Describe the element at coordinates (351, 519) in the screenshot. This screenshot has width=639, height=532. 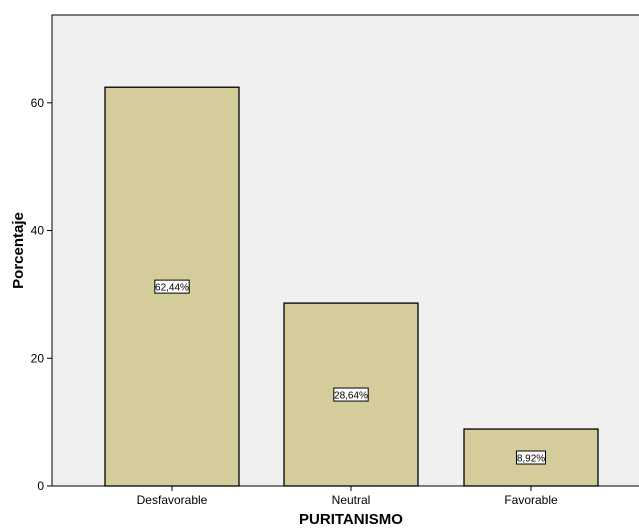
I see `x-axis-title: PURITANISMO` at that location.